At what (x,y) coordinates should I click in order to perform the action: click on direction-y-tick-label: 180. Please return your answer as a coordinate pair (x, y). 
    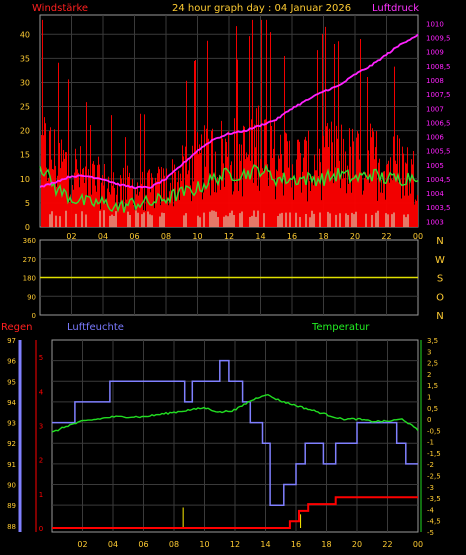
    Looking at the image, I should click on (29, 279).